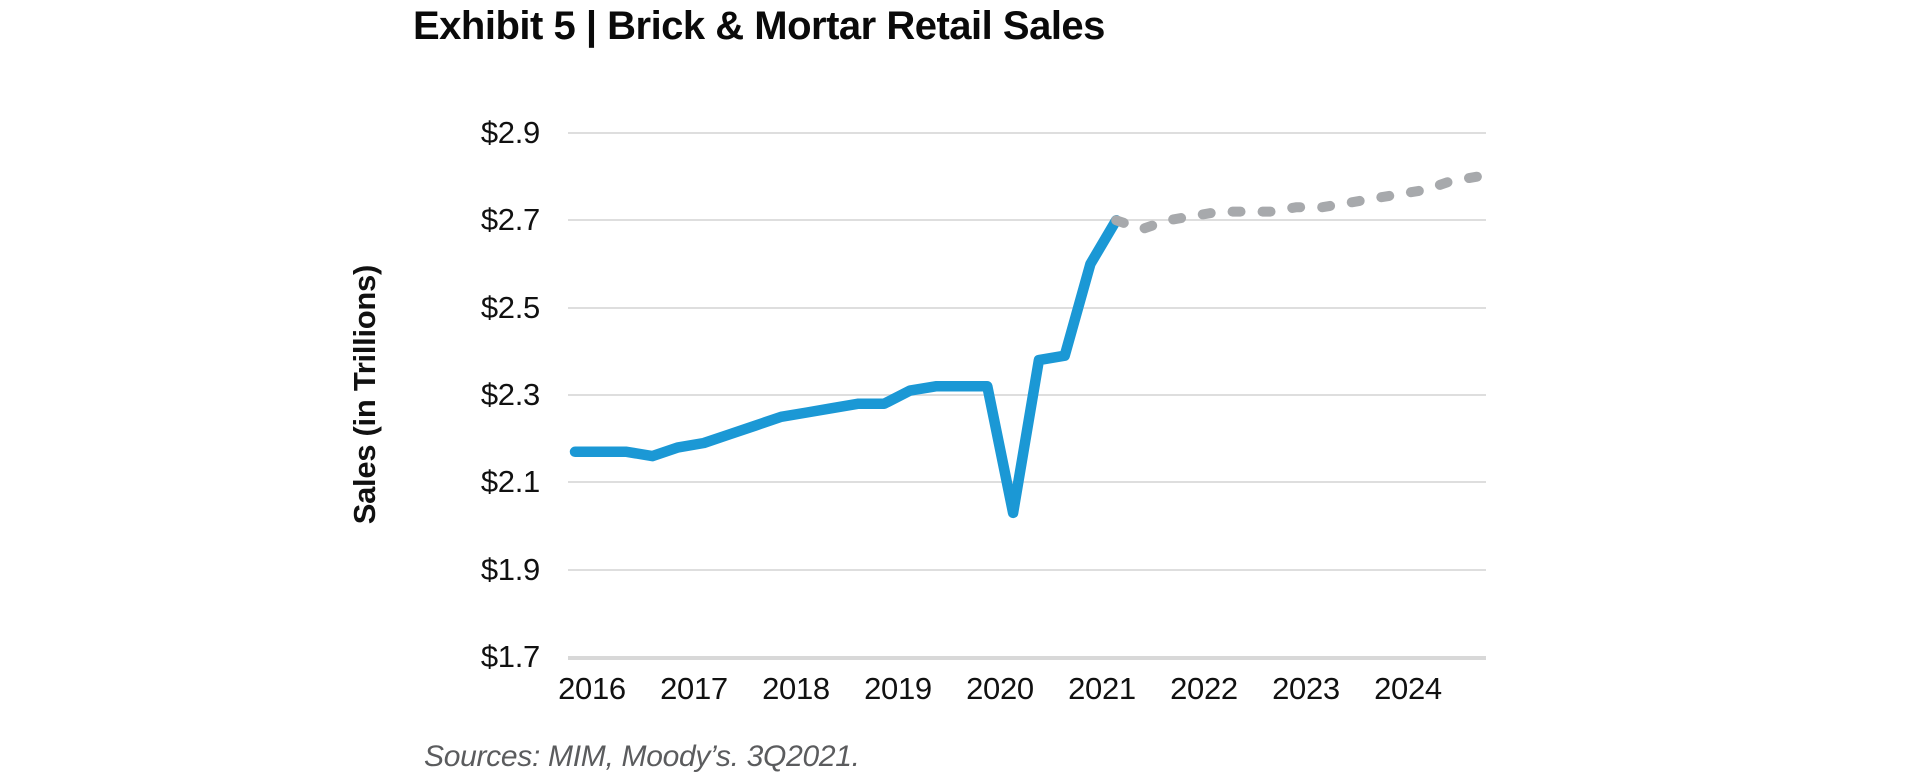 The image size is (1913, 778). I want to click on y-tick-label: $2.3, so click(510, 394).